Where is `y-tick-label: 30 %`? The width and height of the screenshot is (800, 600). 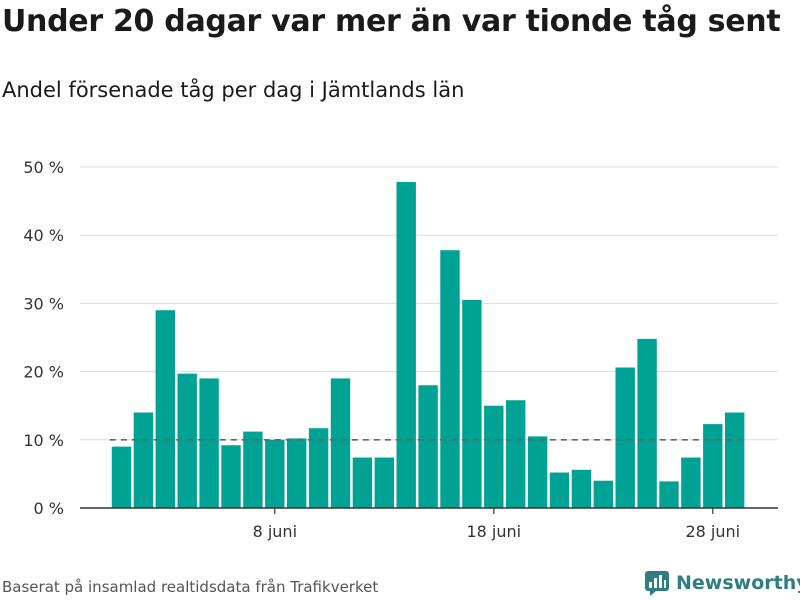 y-tick-label: 30 % is located at coordinates (43, 303).